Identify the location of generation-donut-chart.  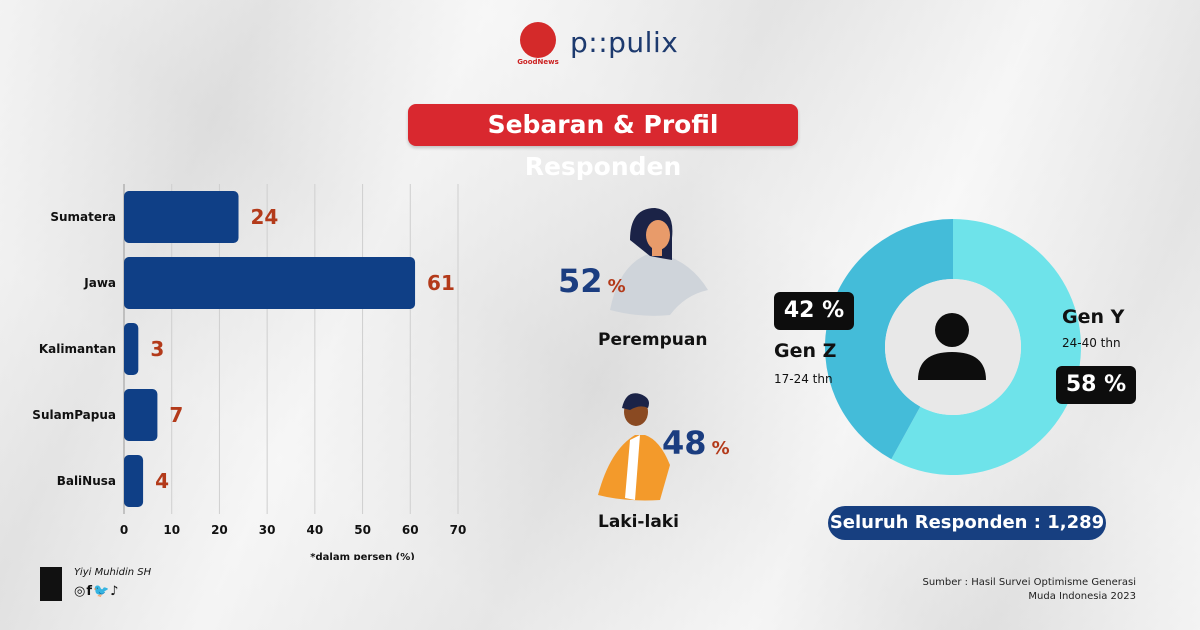
(953, 347).